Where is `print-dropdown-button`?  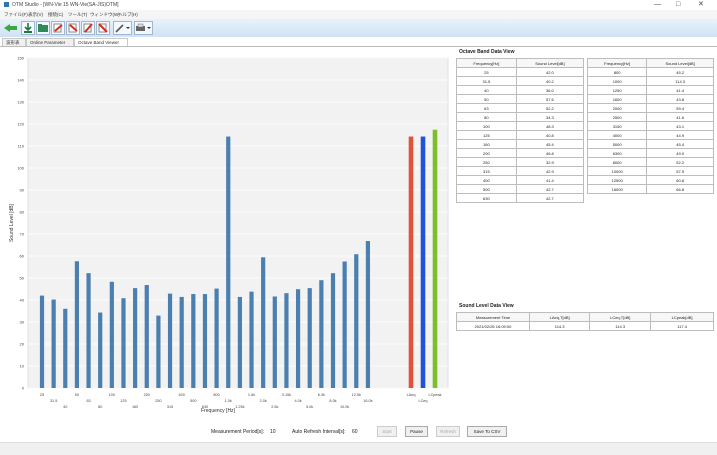
print-dropdown-button is located at coordinates (143, 28).